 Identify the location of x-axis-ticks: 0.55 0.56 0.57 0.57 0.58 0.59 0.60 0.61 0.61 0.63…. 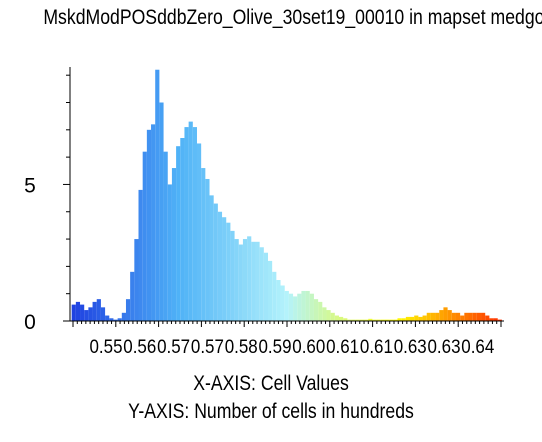
(287, 339).